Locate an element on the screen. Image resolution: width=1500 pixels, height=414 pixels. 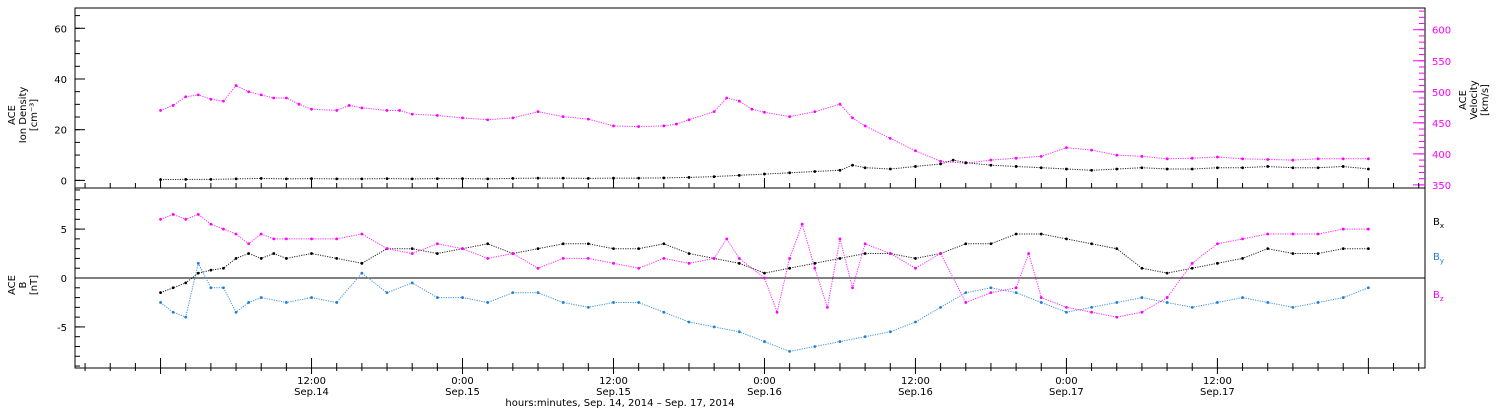
legend-subscript: z is located at coordinates (1442, 299).